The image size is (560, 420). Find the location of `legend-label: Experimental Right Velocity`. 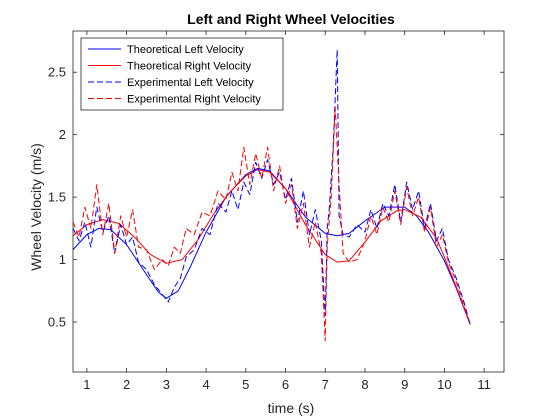

legend-label: Experimental Right Velocity is located at coordinates (194, 100).